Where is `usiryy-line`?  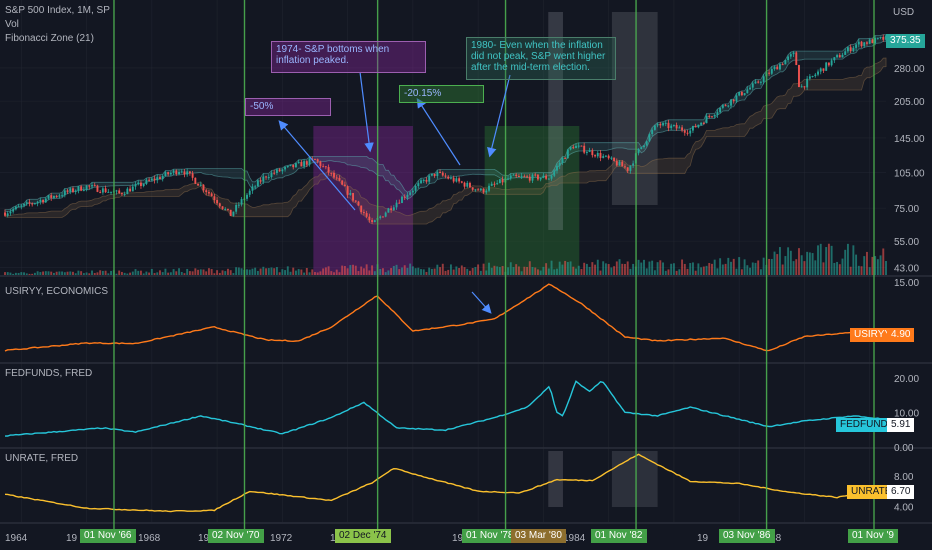 usiryy-line is located at coordinates (445, 317).